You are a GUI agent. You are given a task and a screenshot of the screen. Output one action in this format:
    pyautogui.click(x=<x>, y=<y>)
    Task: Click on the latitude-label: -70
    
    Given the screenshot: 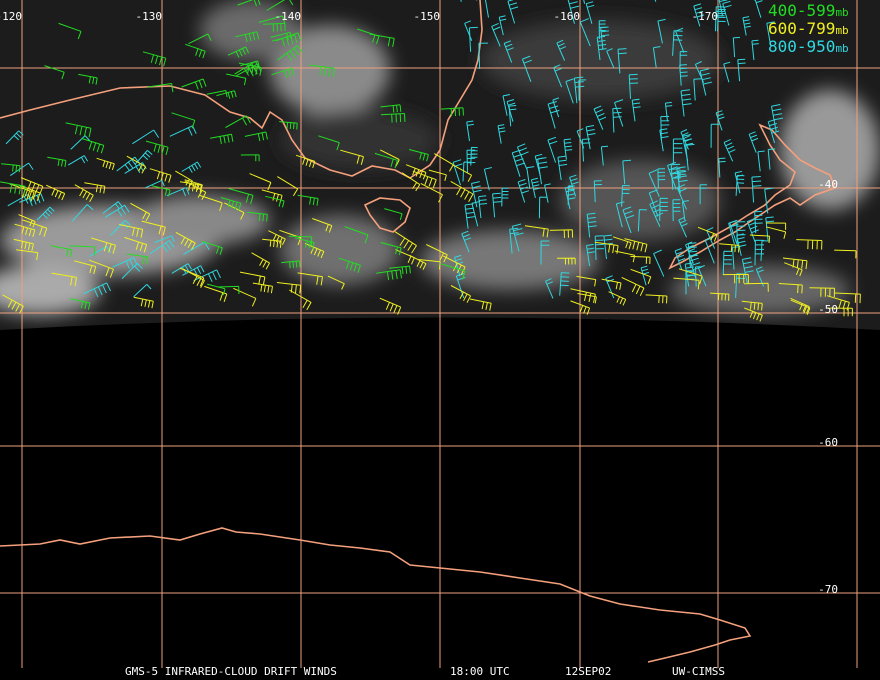 What is the action you would take?
    pyautogui.click(x=828, y=589)
    